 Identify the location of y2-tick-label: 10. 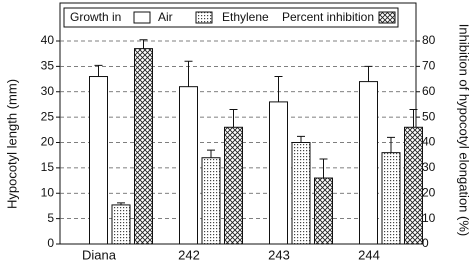
(429, 218).